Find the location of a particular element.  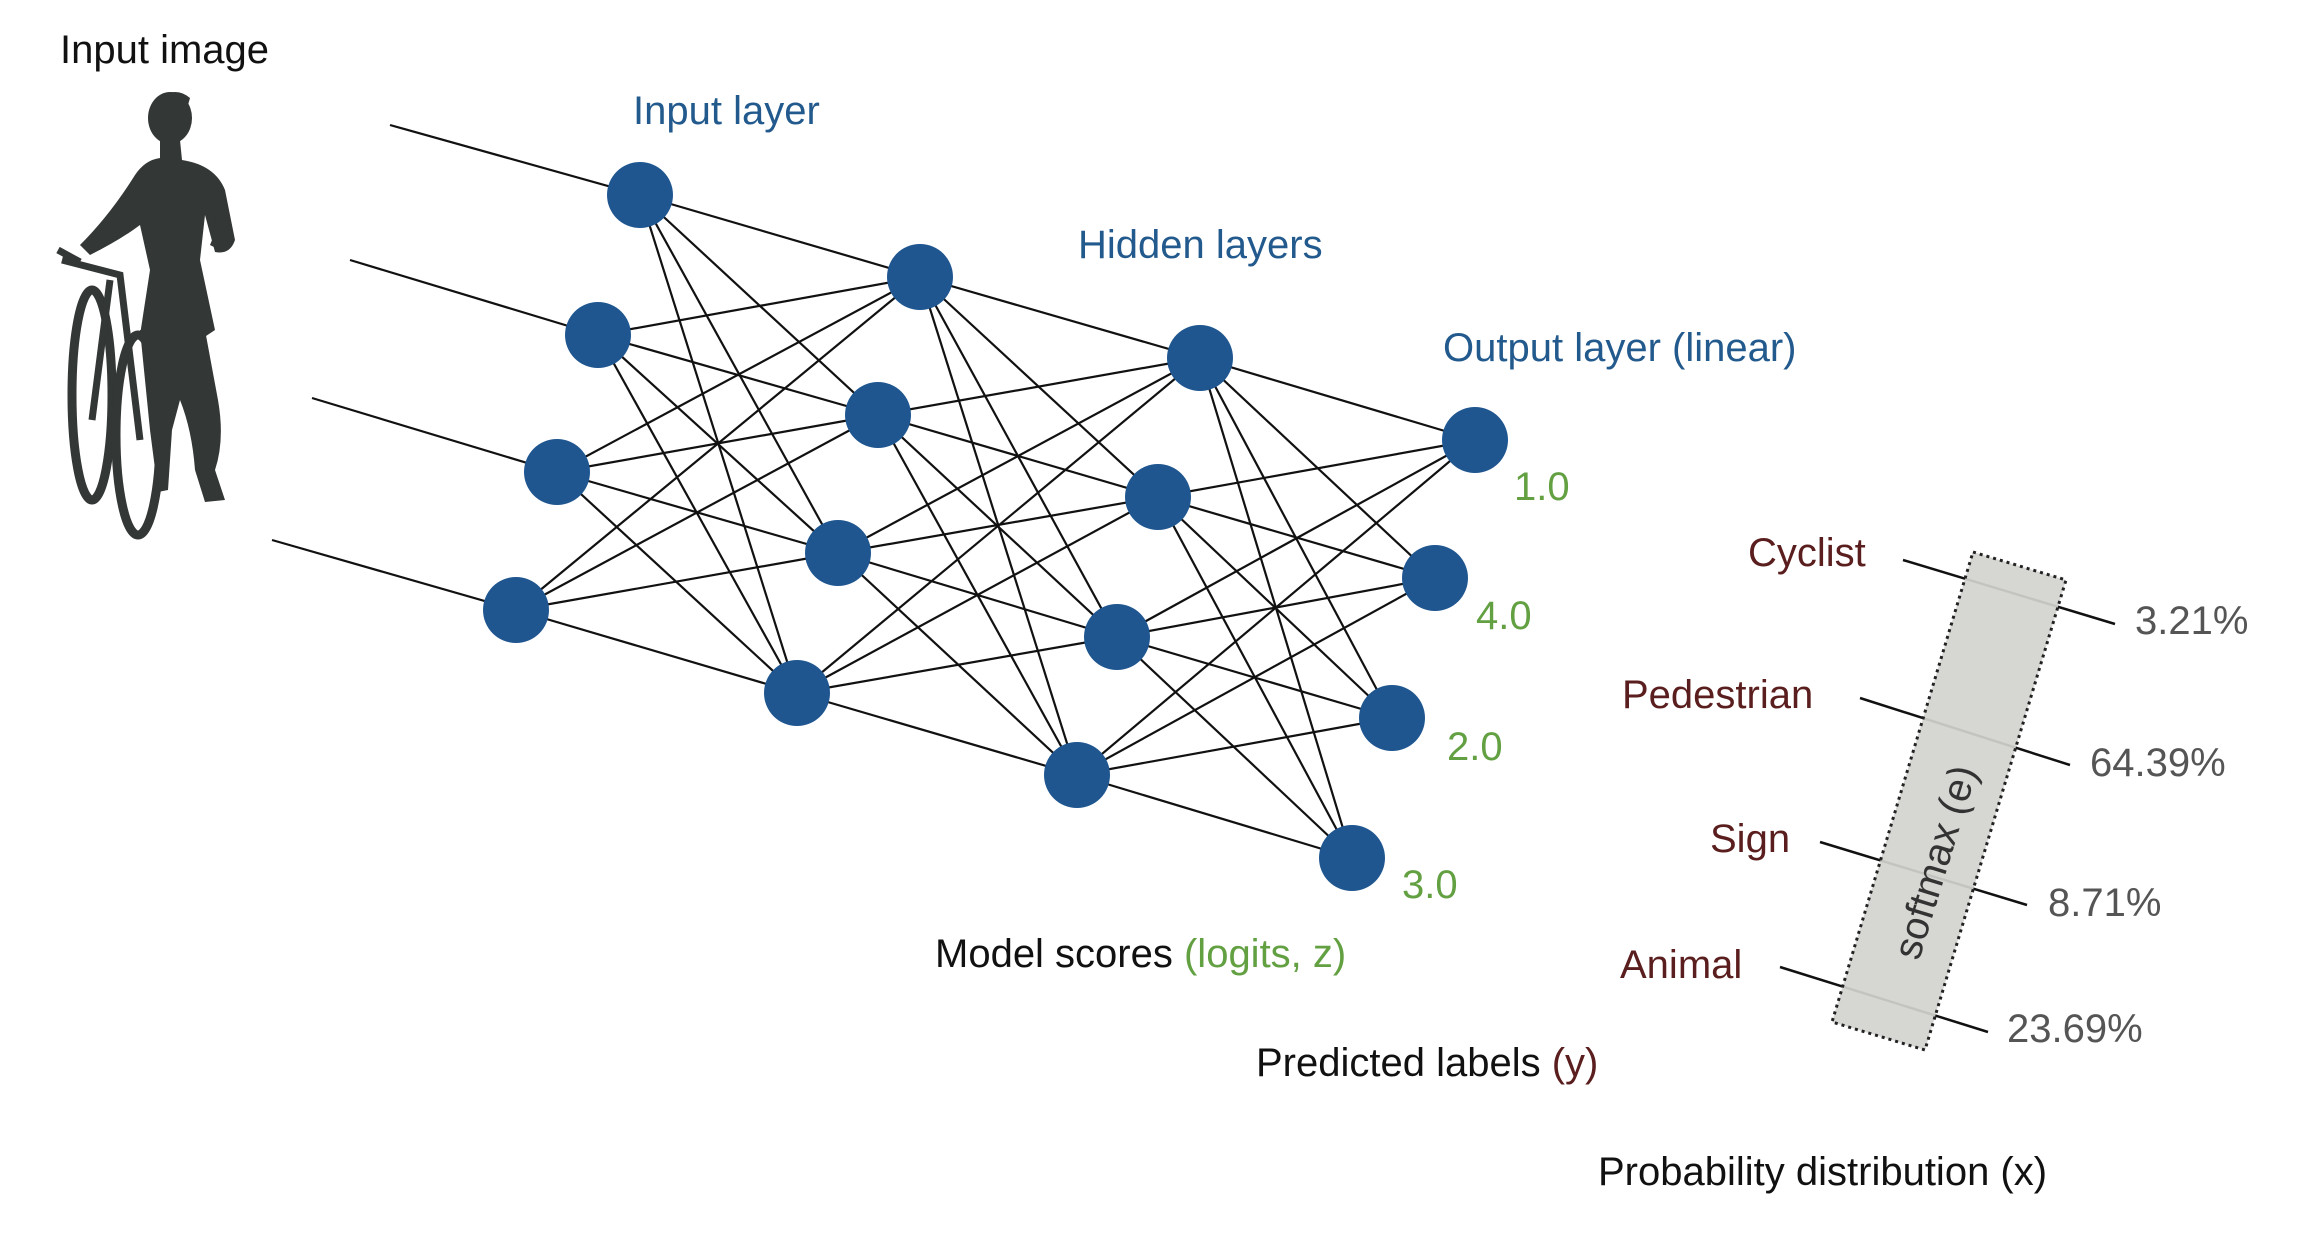

model-scores-label: Model scores (logits, z) is located at coordinates (1140, 954).